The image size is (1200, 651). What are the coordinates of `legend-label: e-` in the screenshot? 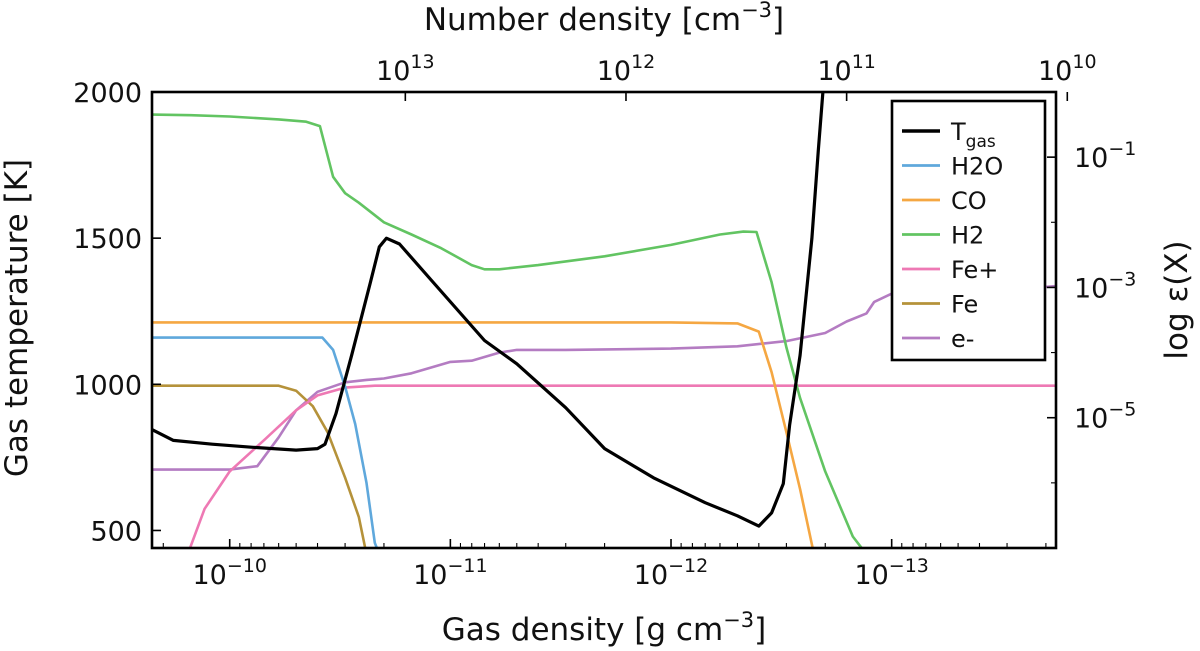 It's located at (962, 339).